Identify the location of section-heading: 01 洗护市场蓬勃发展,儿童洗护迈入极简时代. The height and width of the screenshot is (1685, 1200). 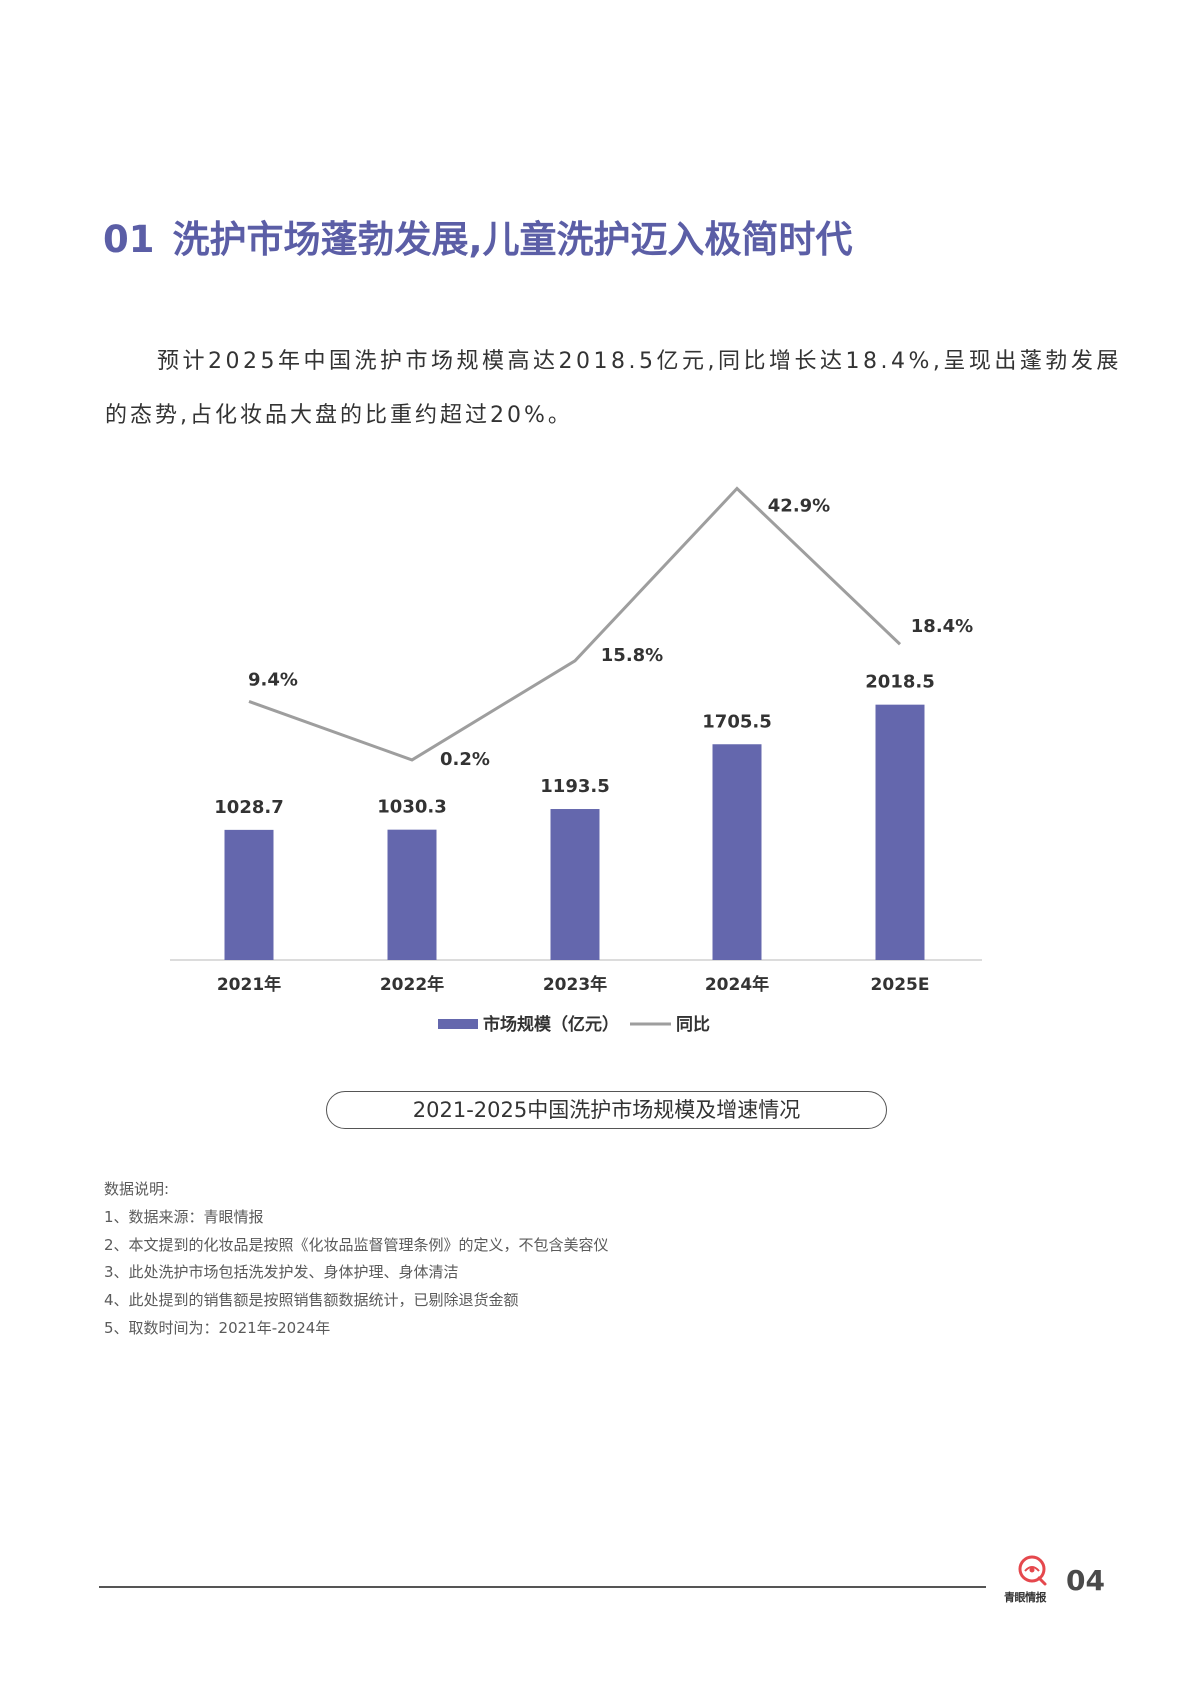
(478, 240).